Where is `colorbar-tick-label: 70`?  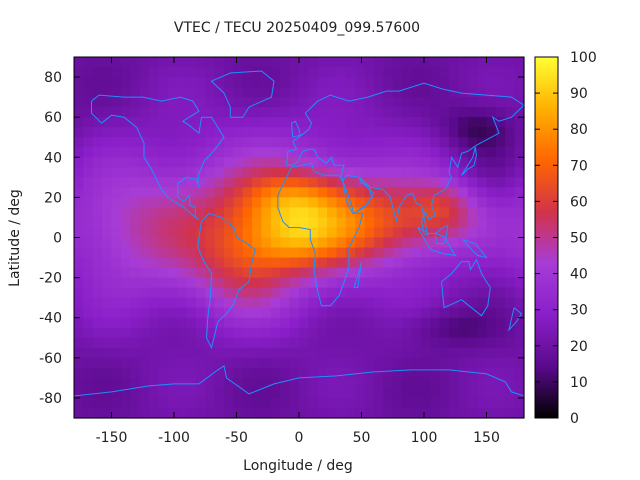
colorbar-tick-label: 70 is located at coordinates (579, 166).